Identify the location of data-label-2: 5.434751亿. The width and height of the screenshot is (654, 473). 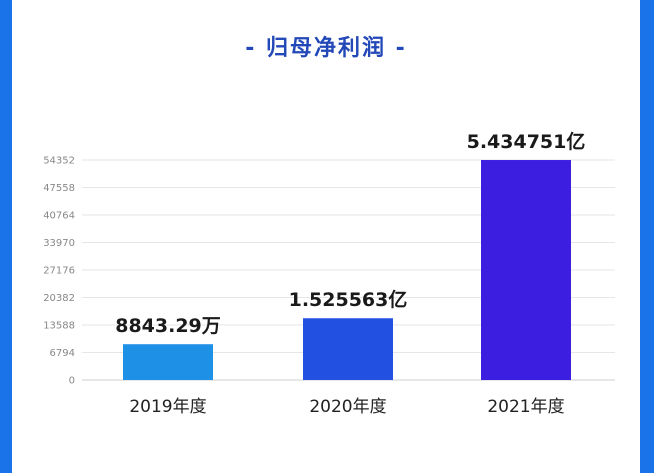
(526, 141).